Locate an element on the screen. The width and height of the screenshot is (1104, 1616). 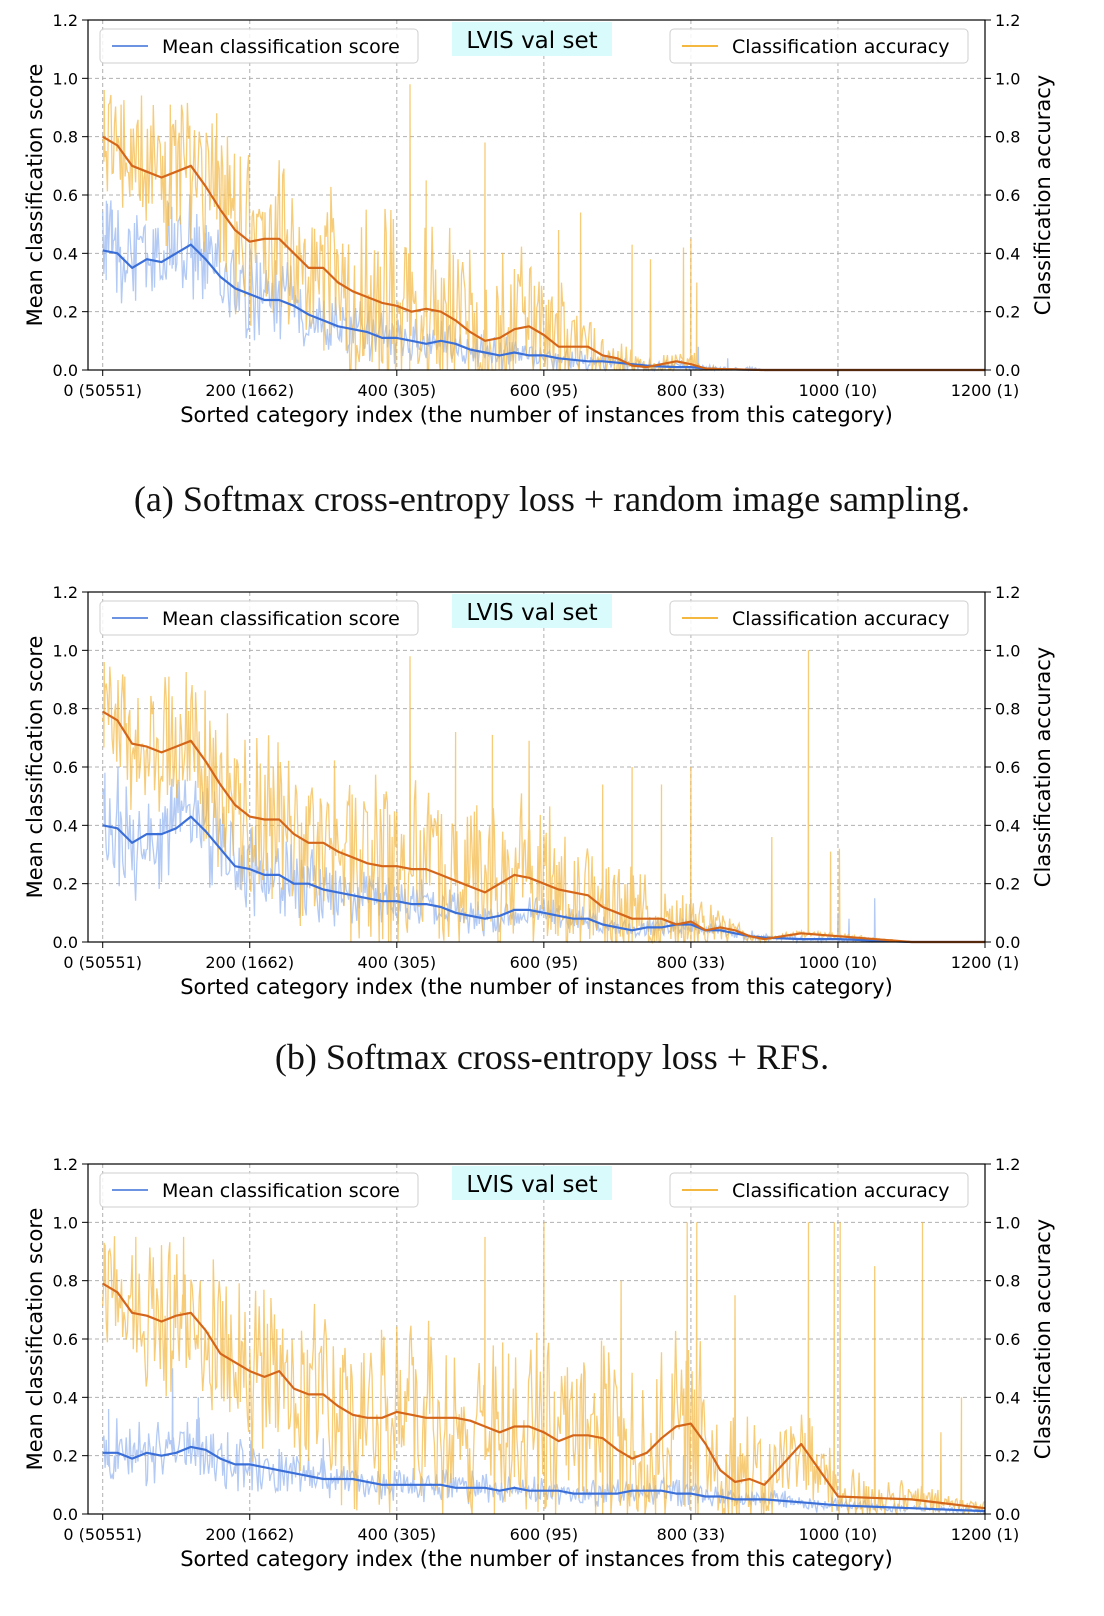
score-smoothed-line is located at coordinates (544, 1479).